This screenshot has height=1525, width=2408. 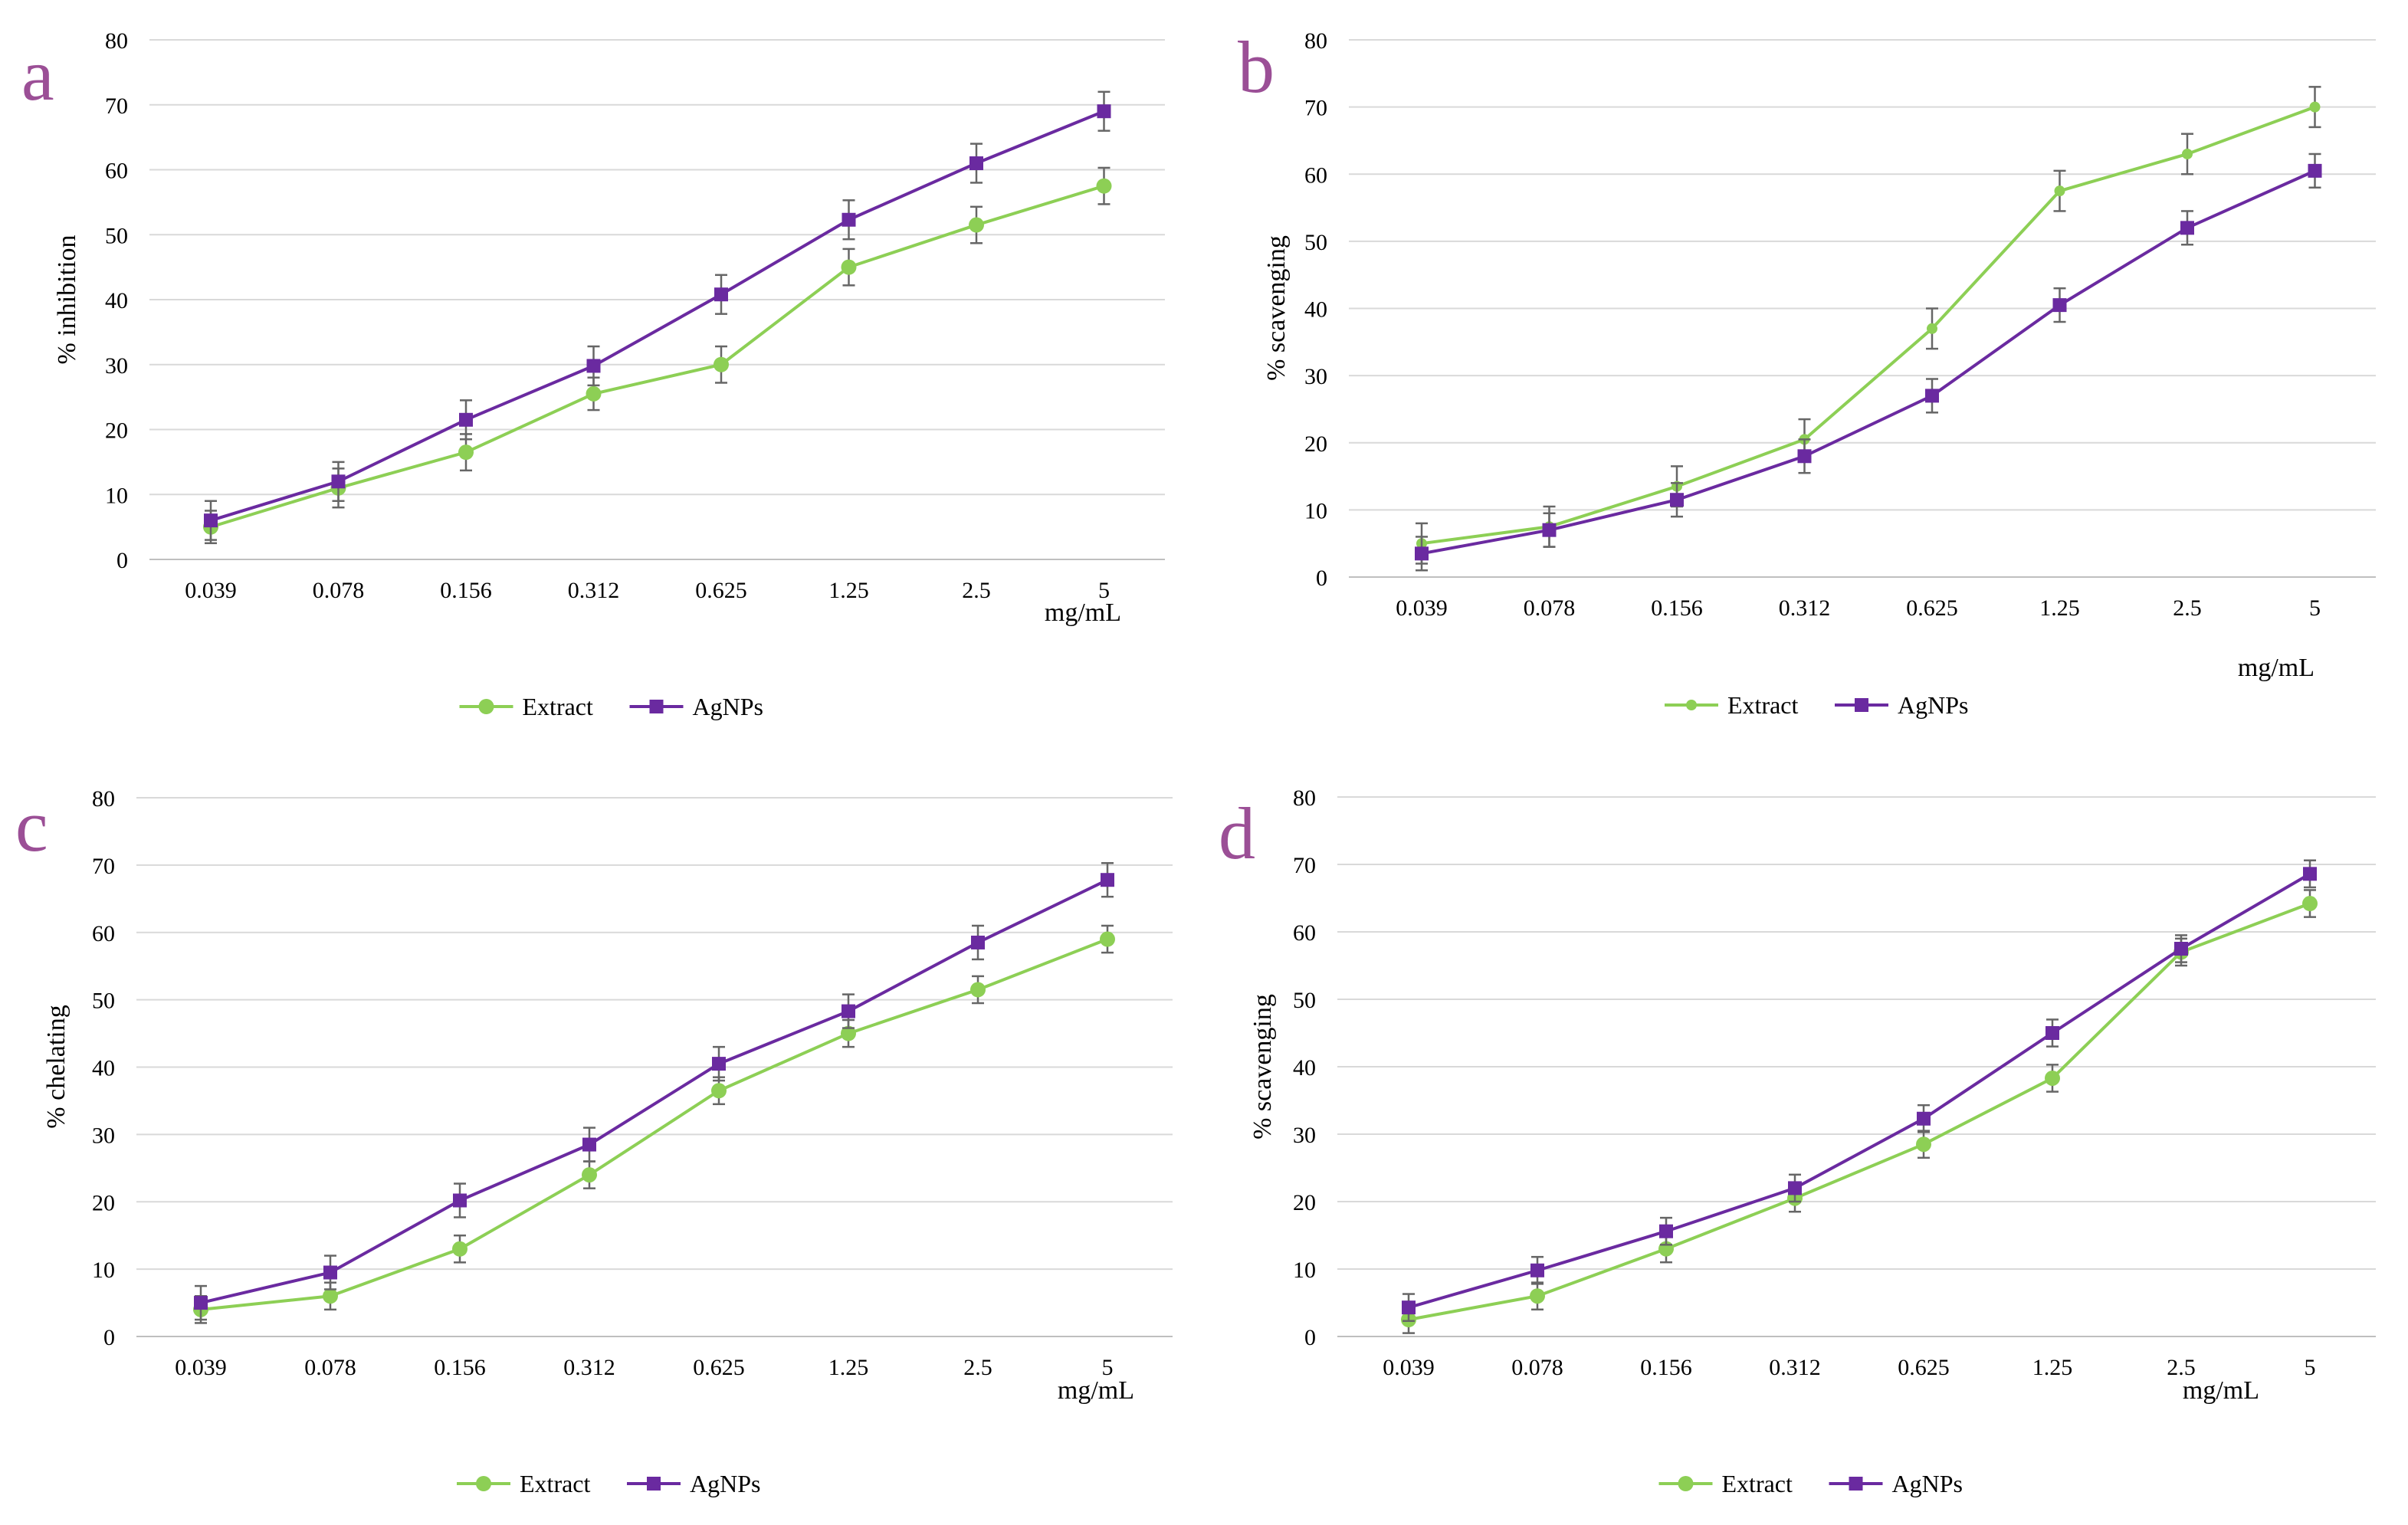 What do you see at coordinates (1237, 833) in the screenshot?
I see `panel-letter: d` at bounding box center [1237, 833].